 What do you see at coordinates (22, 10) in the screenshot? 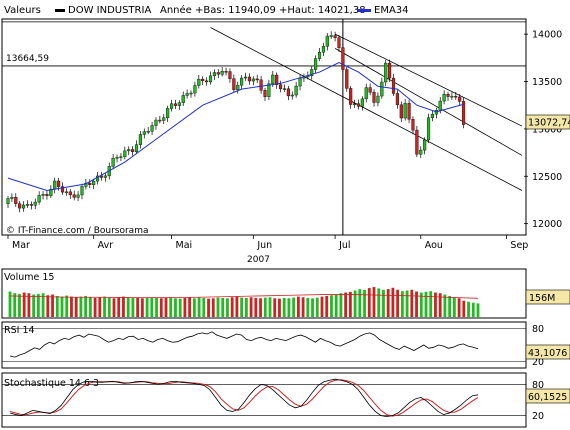
I see `values-label: Valeurs` at bounding box center [22, 10].